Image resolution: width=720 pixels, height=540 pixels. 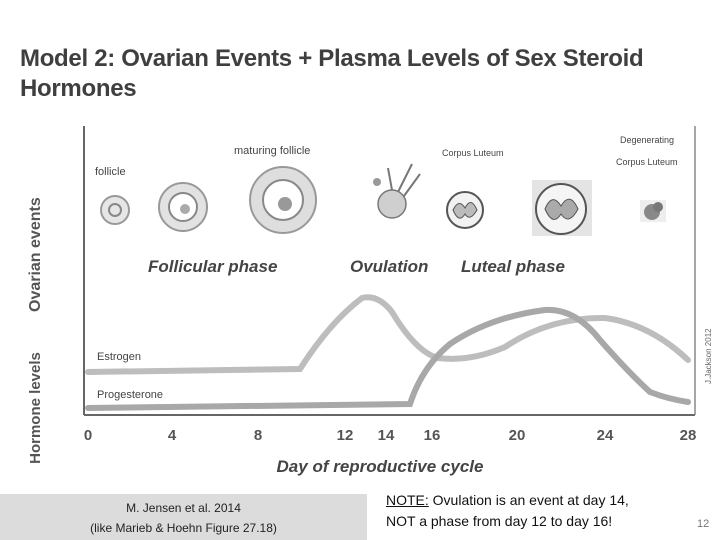 I want to click on note-label: NOTE:, so click(x=407, y=500).